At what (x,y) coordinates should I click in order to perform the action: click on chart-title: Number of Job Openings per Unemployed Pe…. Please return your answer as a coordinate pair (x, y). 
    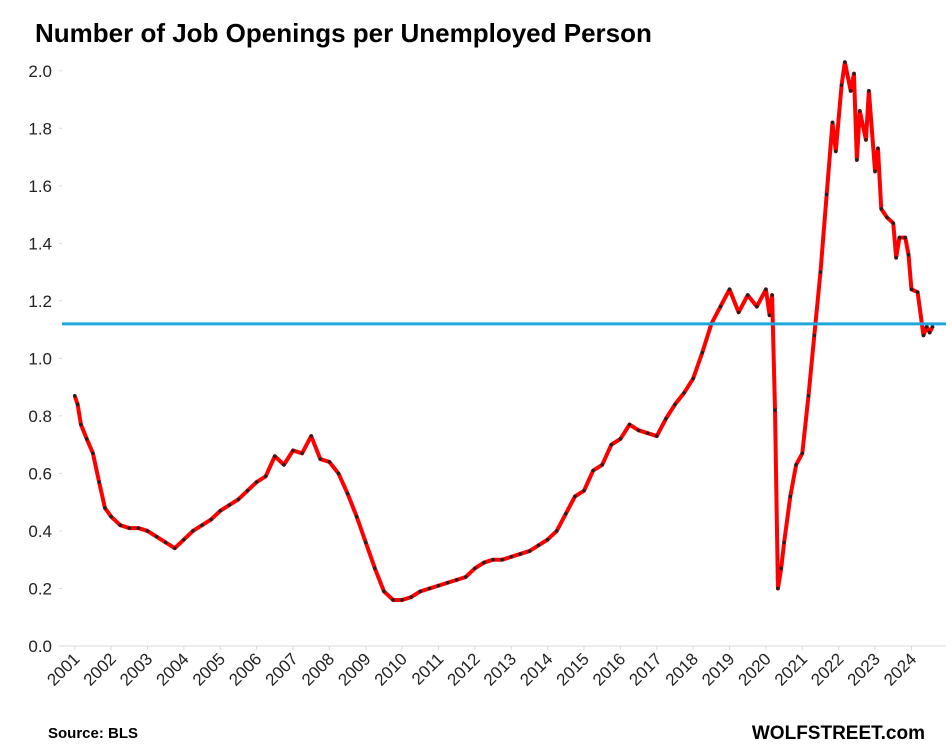
    Looking at the image, I should click on (343, 33).